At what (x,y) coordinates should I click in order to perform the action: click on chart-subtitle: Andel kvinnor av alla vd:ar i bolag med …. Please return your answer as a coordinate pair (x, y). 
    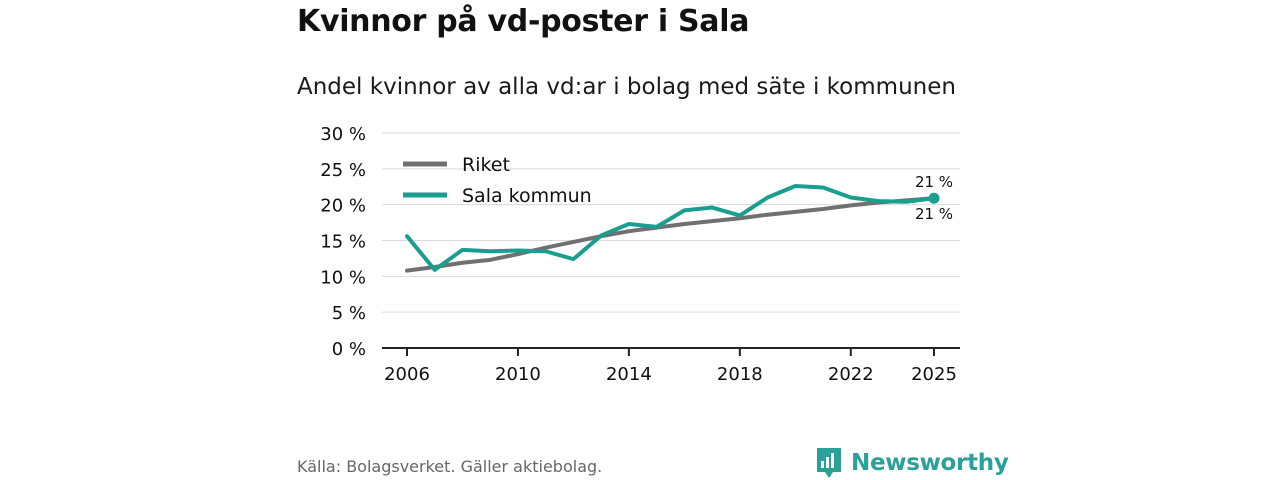
    Looking at the image, I should click on (626, 87).